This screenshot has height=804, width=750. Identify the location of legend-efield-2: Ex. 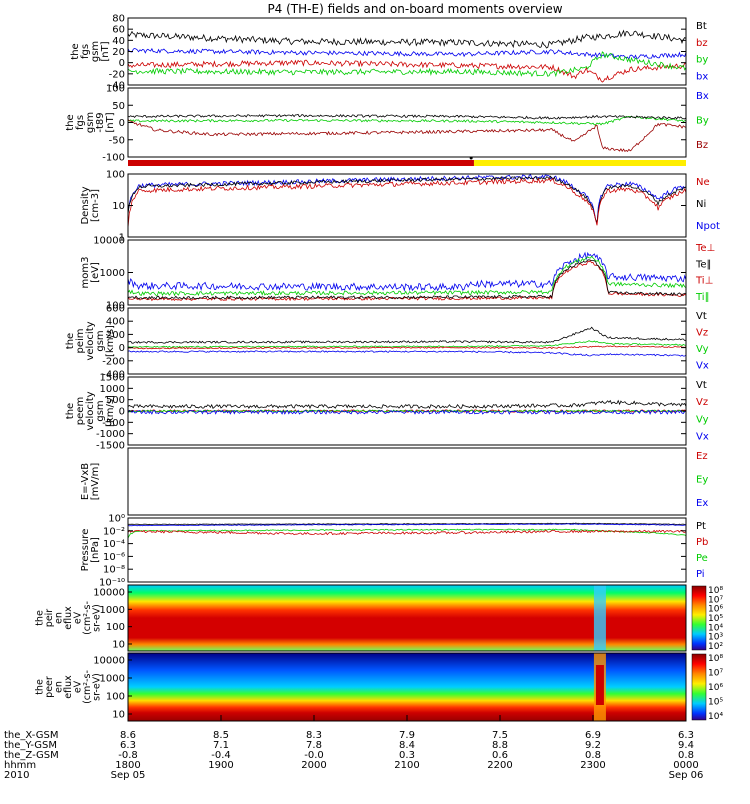
(702, 503).